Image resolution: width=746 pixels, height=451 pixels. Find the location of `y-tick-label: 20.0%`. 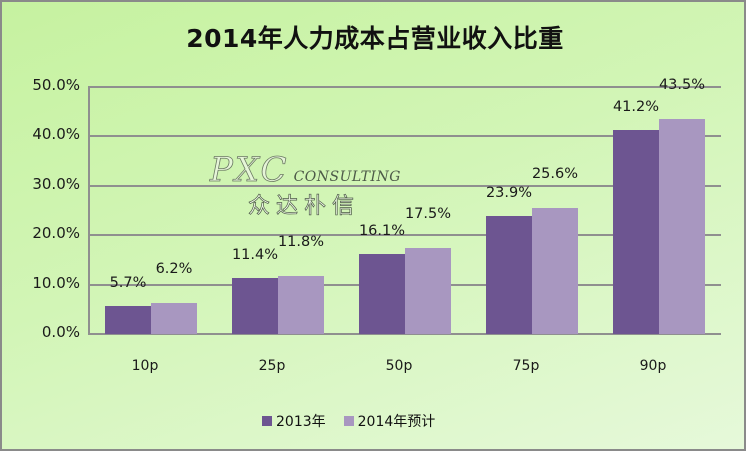

y-tick-label: 20.0% is located at coordinates (56, 233).